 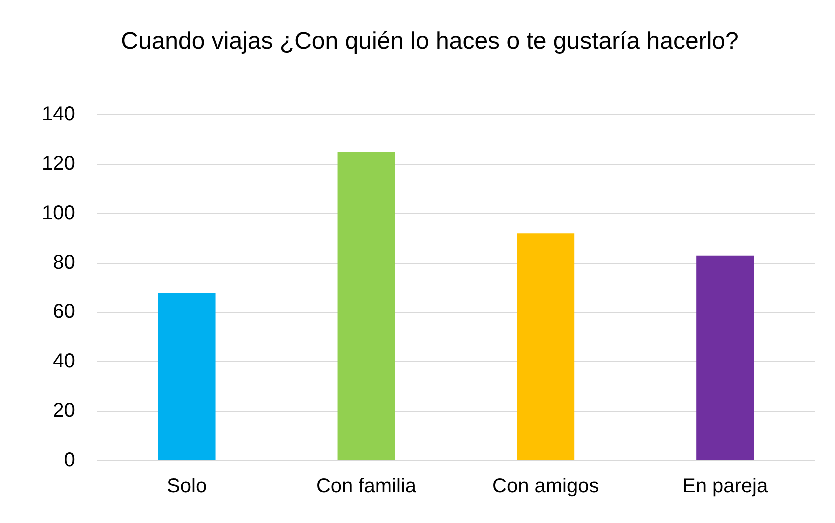 I want to click on y-tick-label: 0, so click(x=70, y=461).